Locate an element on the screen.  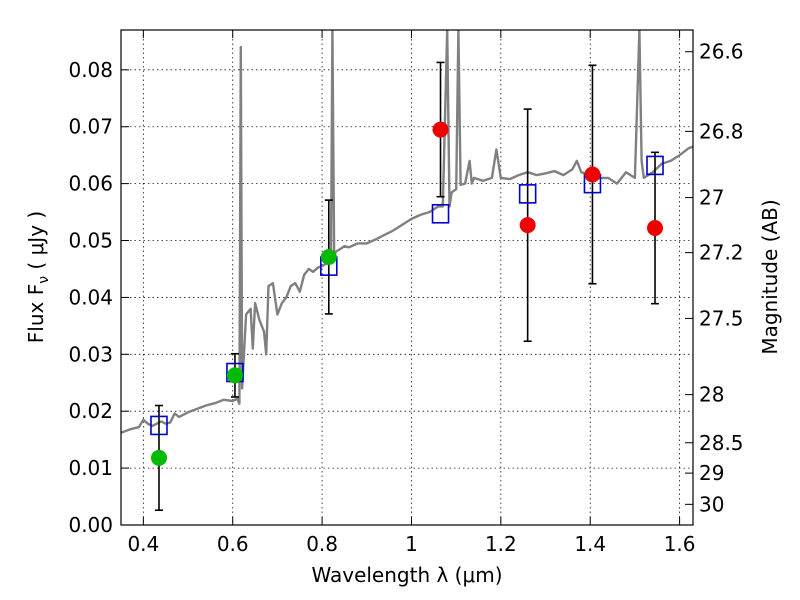
y-axis-label-unit: ( μJy ) is located at coordinates (36, 243).